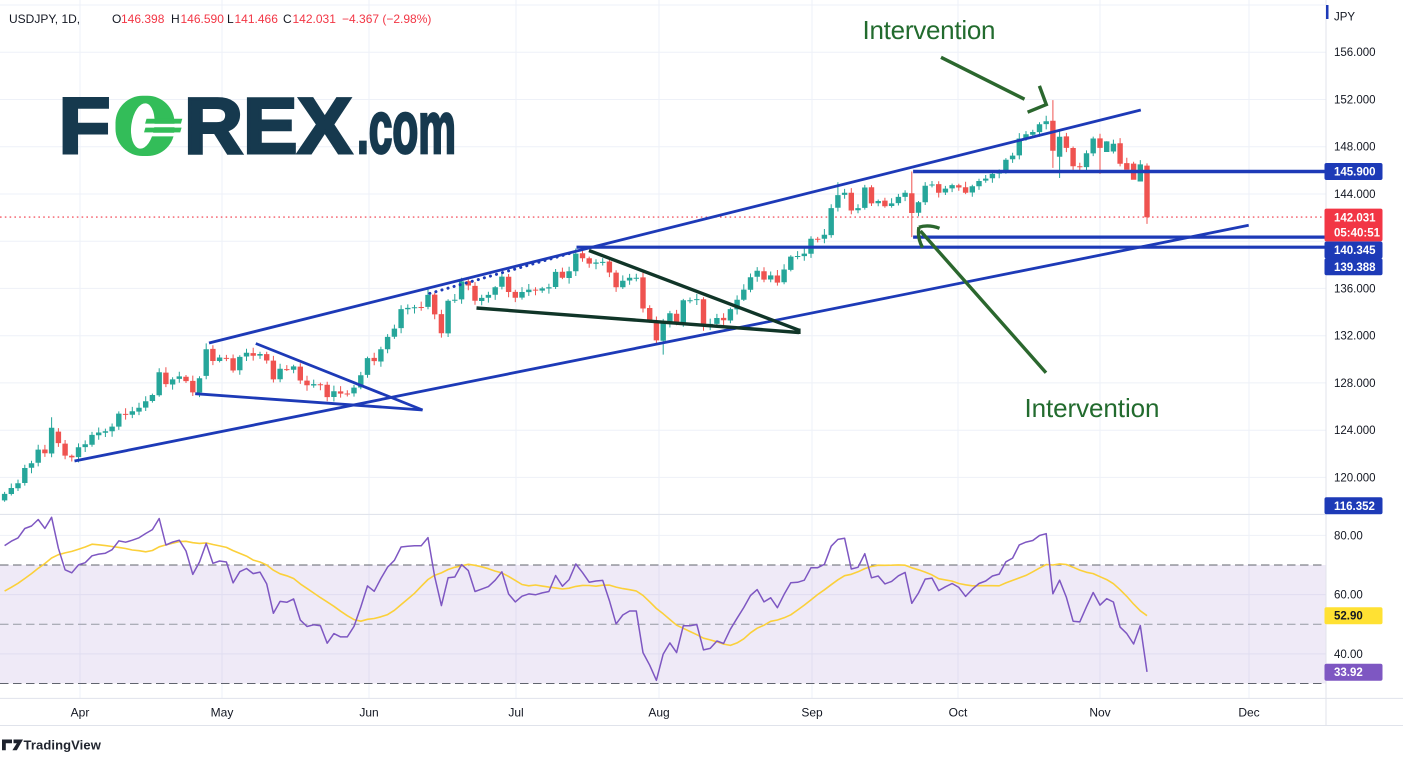  What do you see at coordinates (1355, 53) in the screenshot?
I see `svg-text: 156.000` at bounding box center [1355, 53].